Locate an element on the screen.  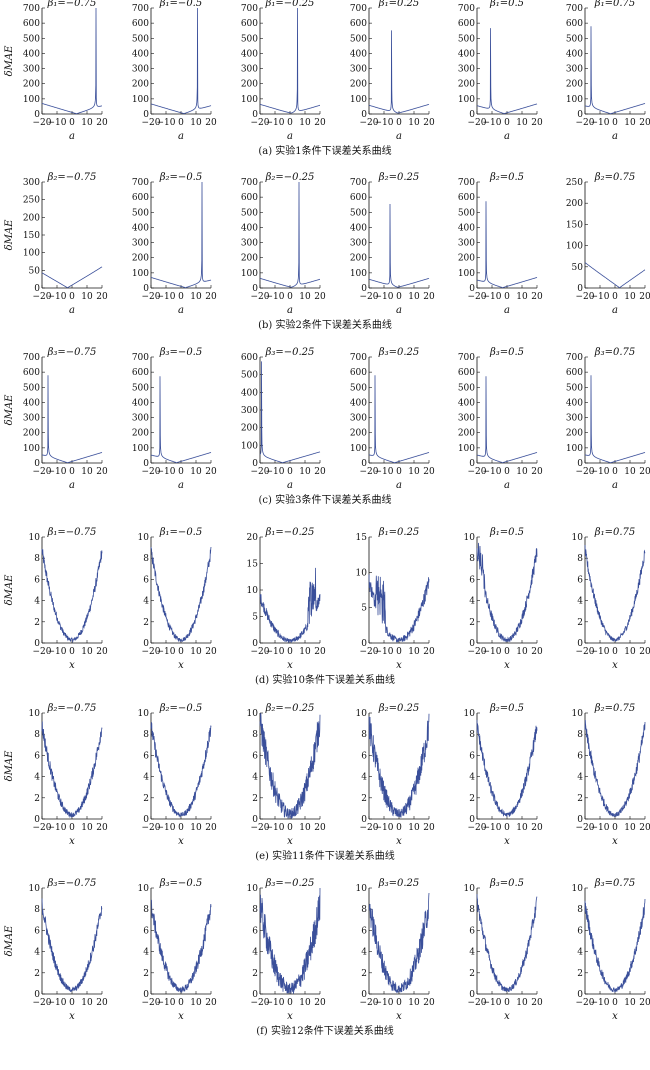
panel-title-r1-c5: β₂=0.75 is located at coordinates (614, 177).